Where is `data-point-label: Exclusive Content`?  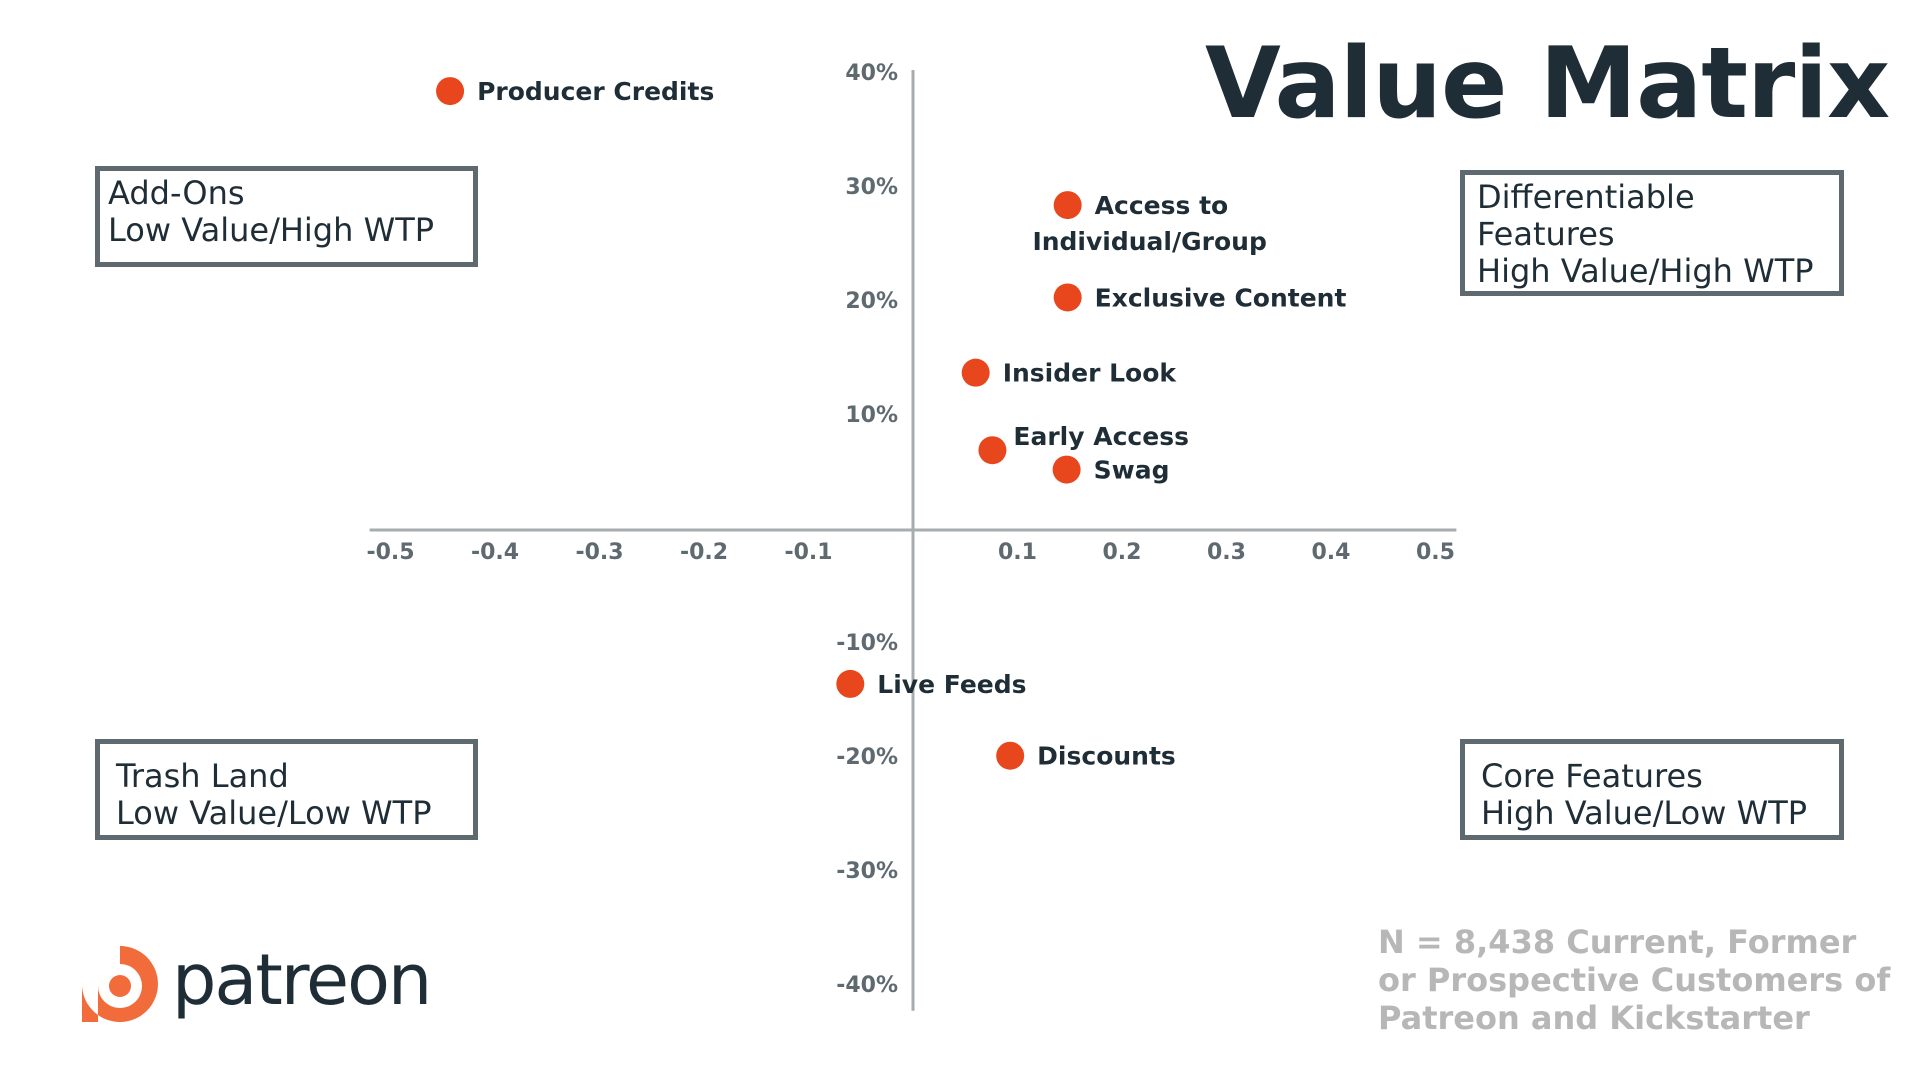
data-point-label: Exclusive Content is located at coordinates (1221, 297).